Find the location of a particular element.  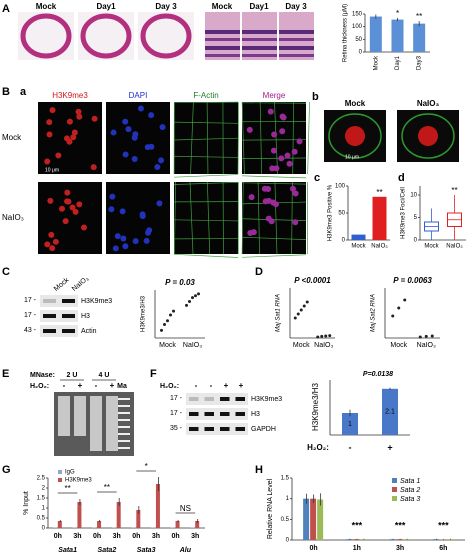

y-tick-label: 5 is located at coordinates (416, 218).